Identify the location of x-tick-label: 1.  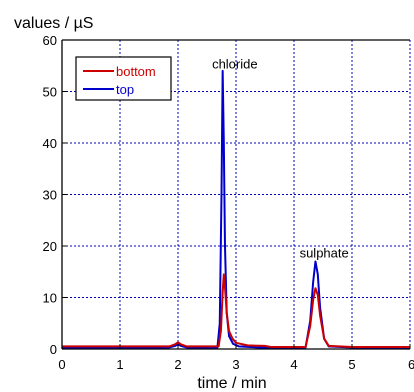
(119, 364).